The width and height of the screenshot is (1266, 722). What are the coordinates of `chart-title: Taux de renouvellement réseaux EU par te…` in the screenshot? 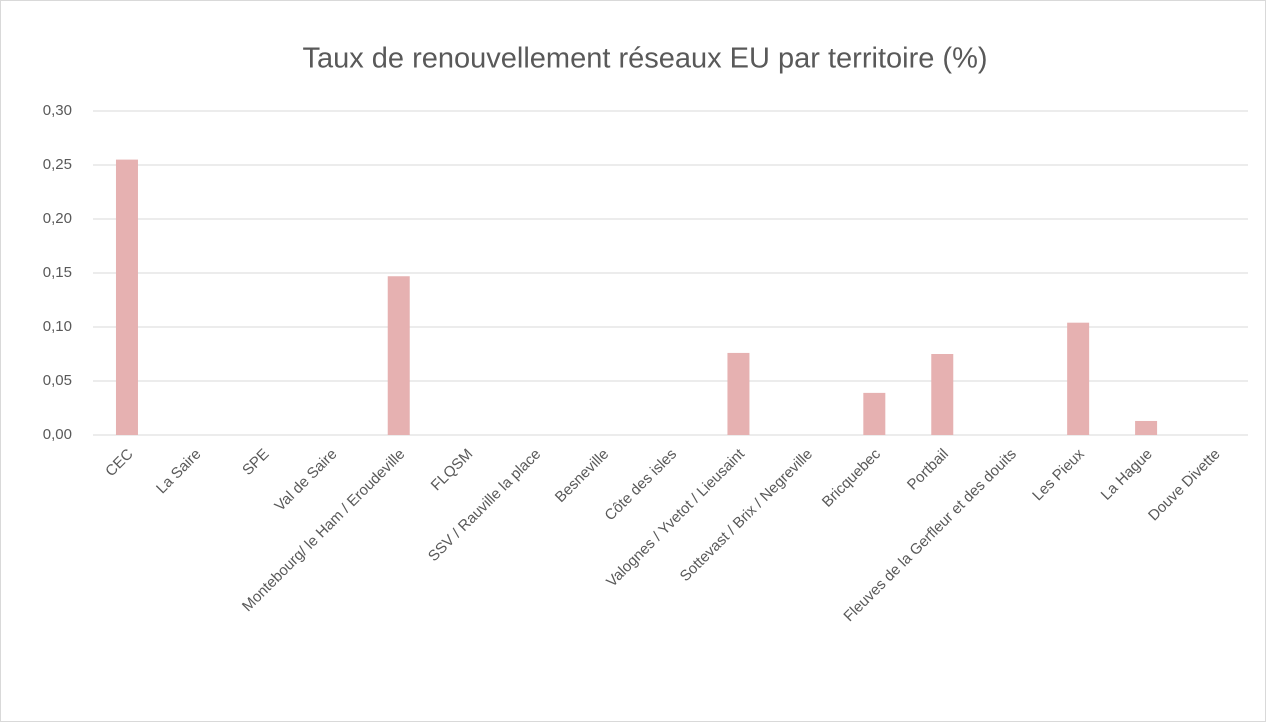 It's located at (644, 59).